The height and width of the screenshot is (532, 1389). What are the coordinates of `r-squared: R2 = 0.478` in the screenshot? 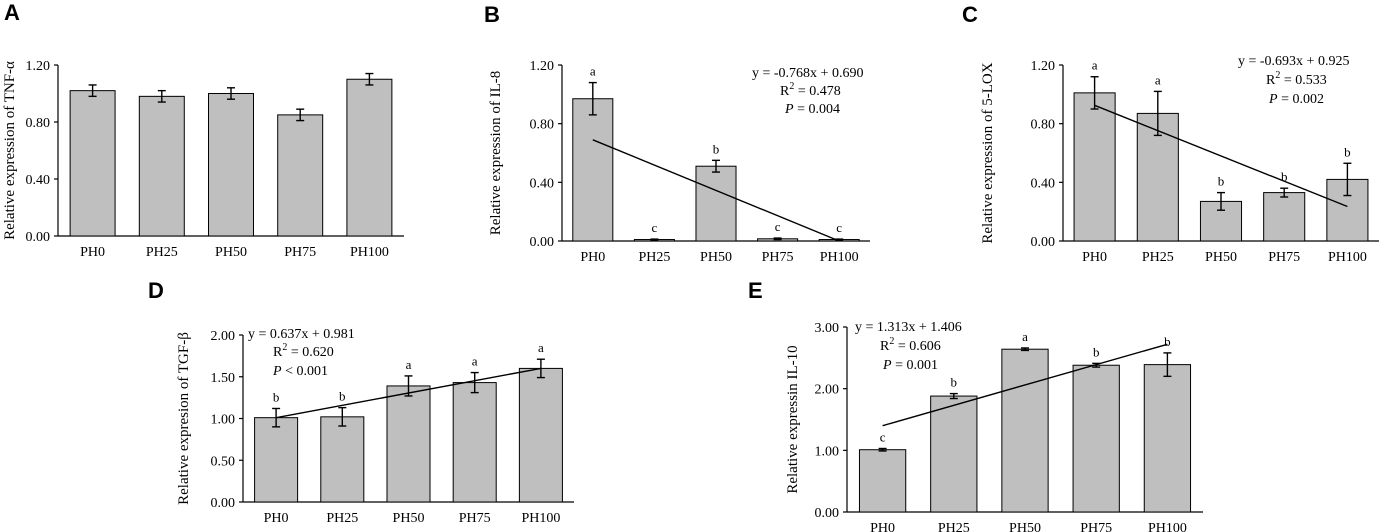 It's located at (810, 90).